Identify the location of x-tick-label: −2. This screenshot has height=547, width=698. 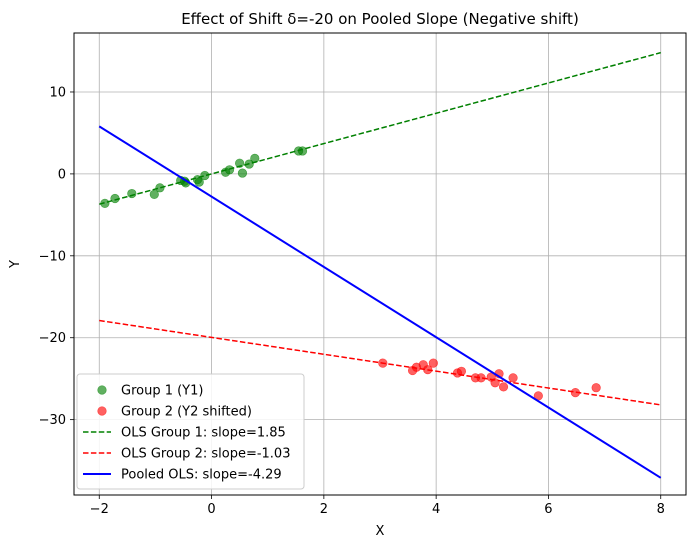
(99, 509).